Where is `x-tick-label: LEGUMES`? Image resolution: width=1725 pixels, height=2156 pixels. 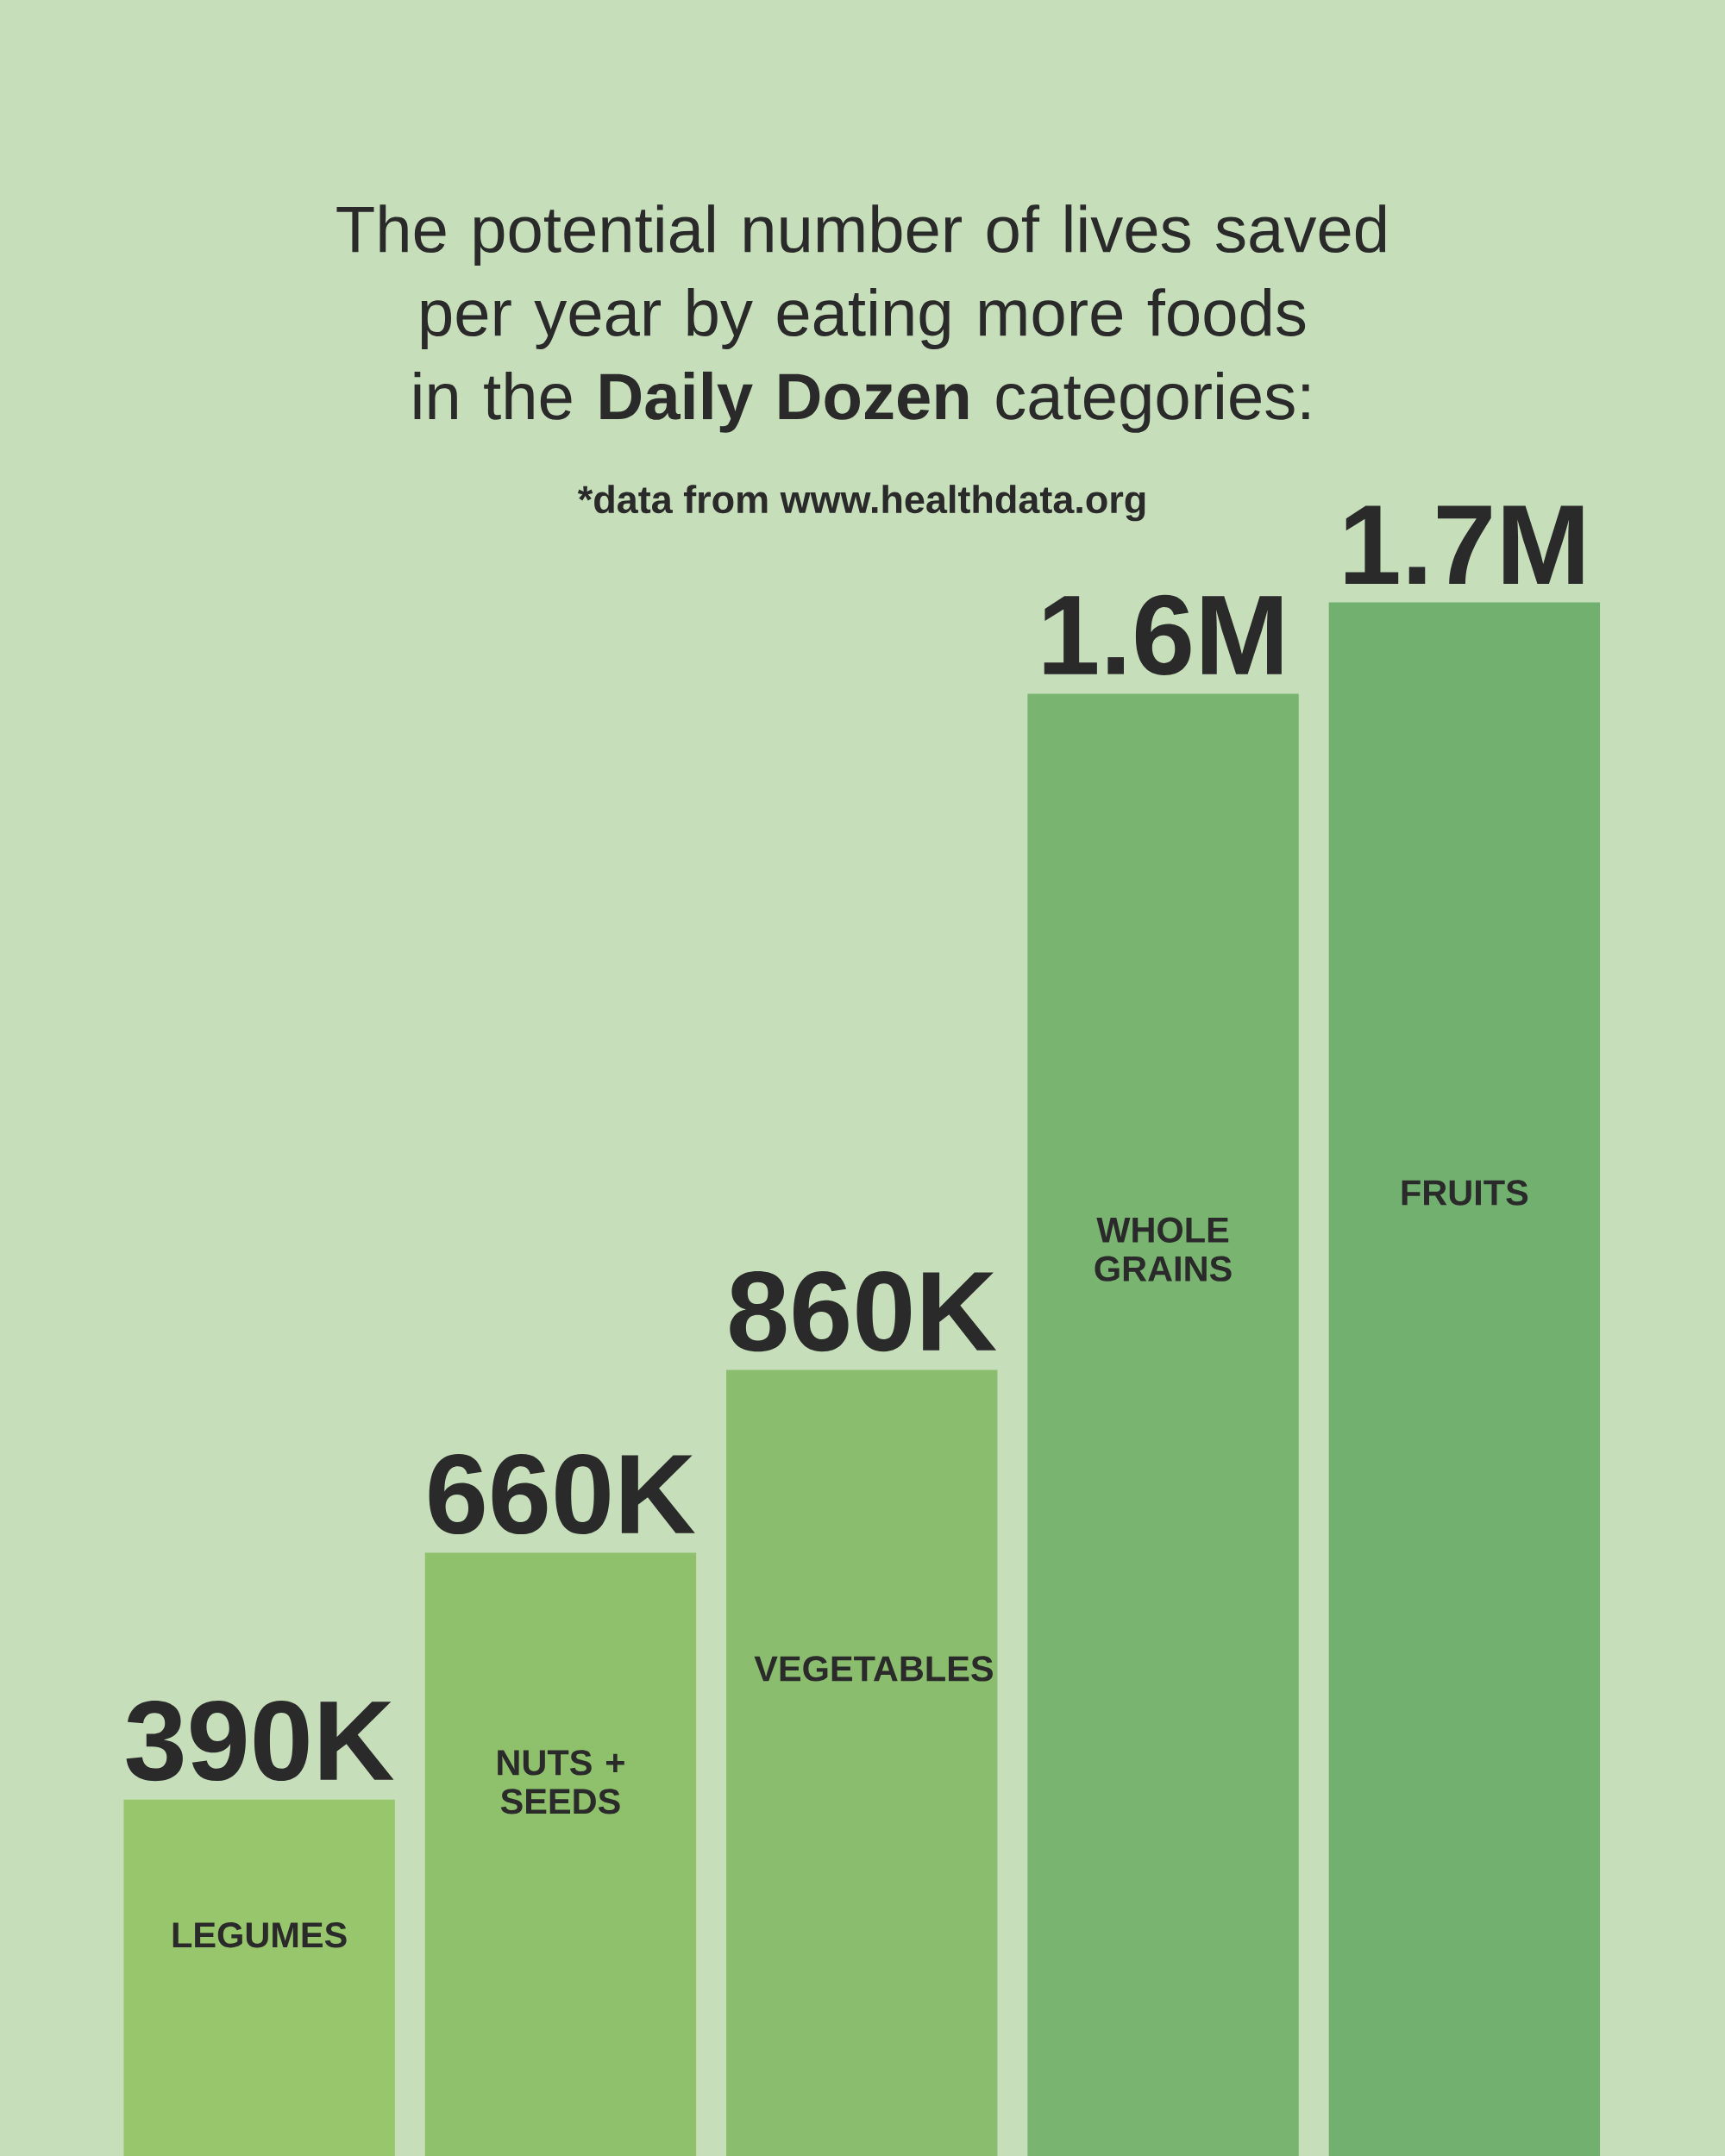 x-tick-label: LEGUMES is located at coordinates (259, 1935).